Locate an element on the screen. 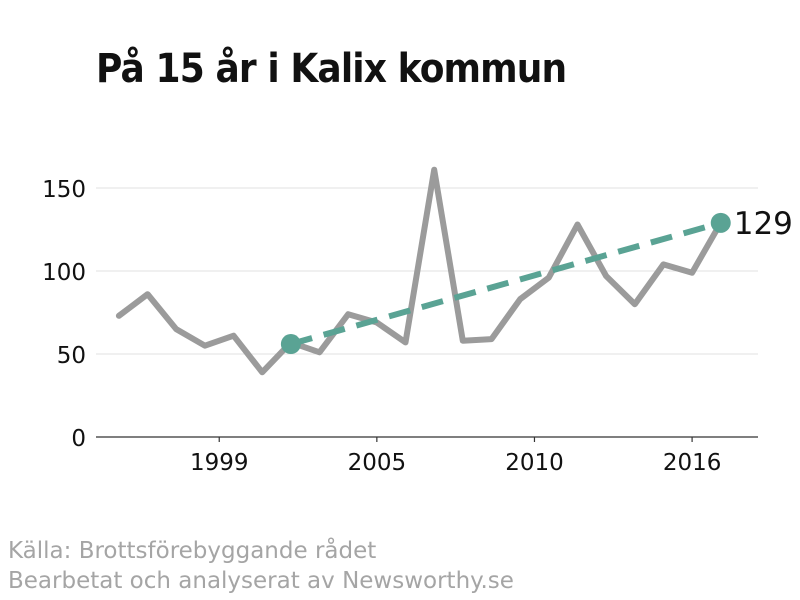 The height and width of the screenshot is (600, 800). y-tick-label-50: 50 is located at coordinates (71, 356).